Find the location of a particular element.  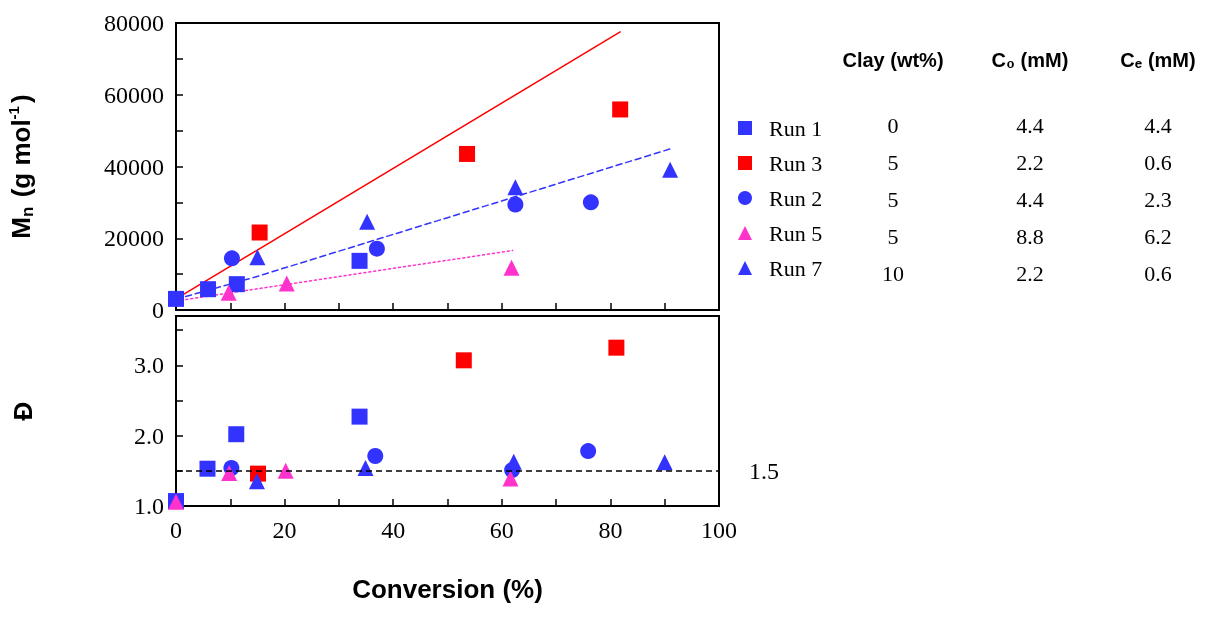

y-tick-label: 3.0 is located at coordinates (149, 365).